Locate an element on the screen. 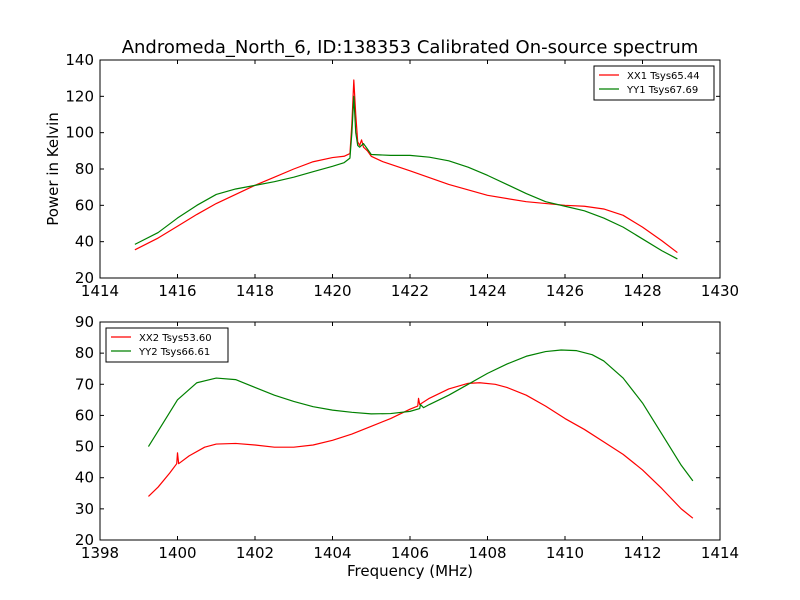 This screenshot has height=600, width=800. x-tick-label: 1402 is located at coordinates (255, 553).